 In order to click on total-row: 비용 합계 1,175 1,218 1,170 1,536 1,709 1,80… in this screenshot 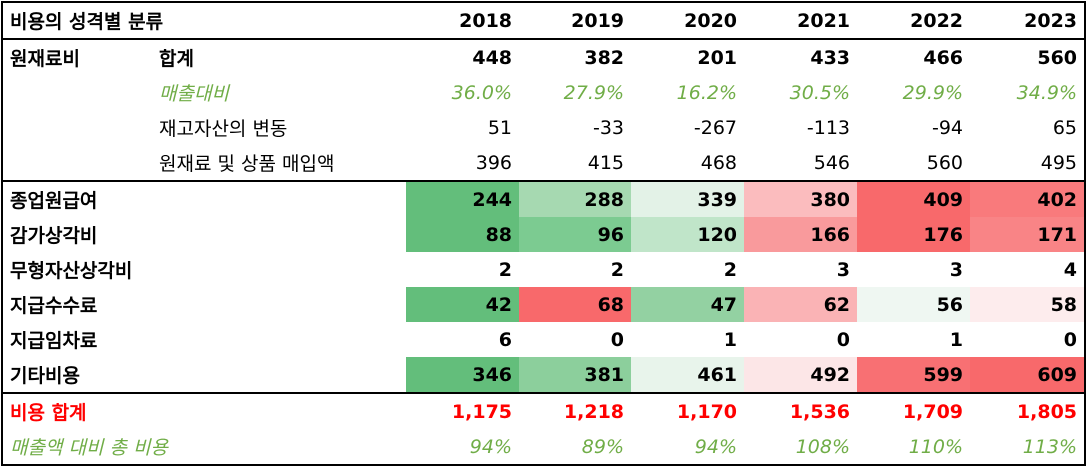, I will do `click(543, 410)`.